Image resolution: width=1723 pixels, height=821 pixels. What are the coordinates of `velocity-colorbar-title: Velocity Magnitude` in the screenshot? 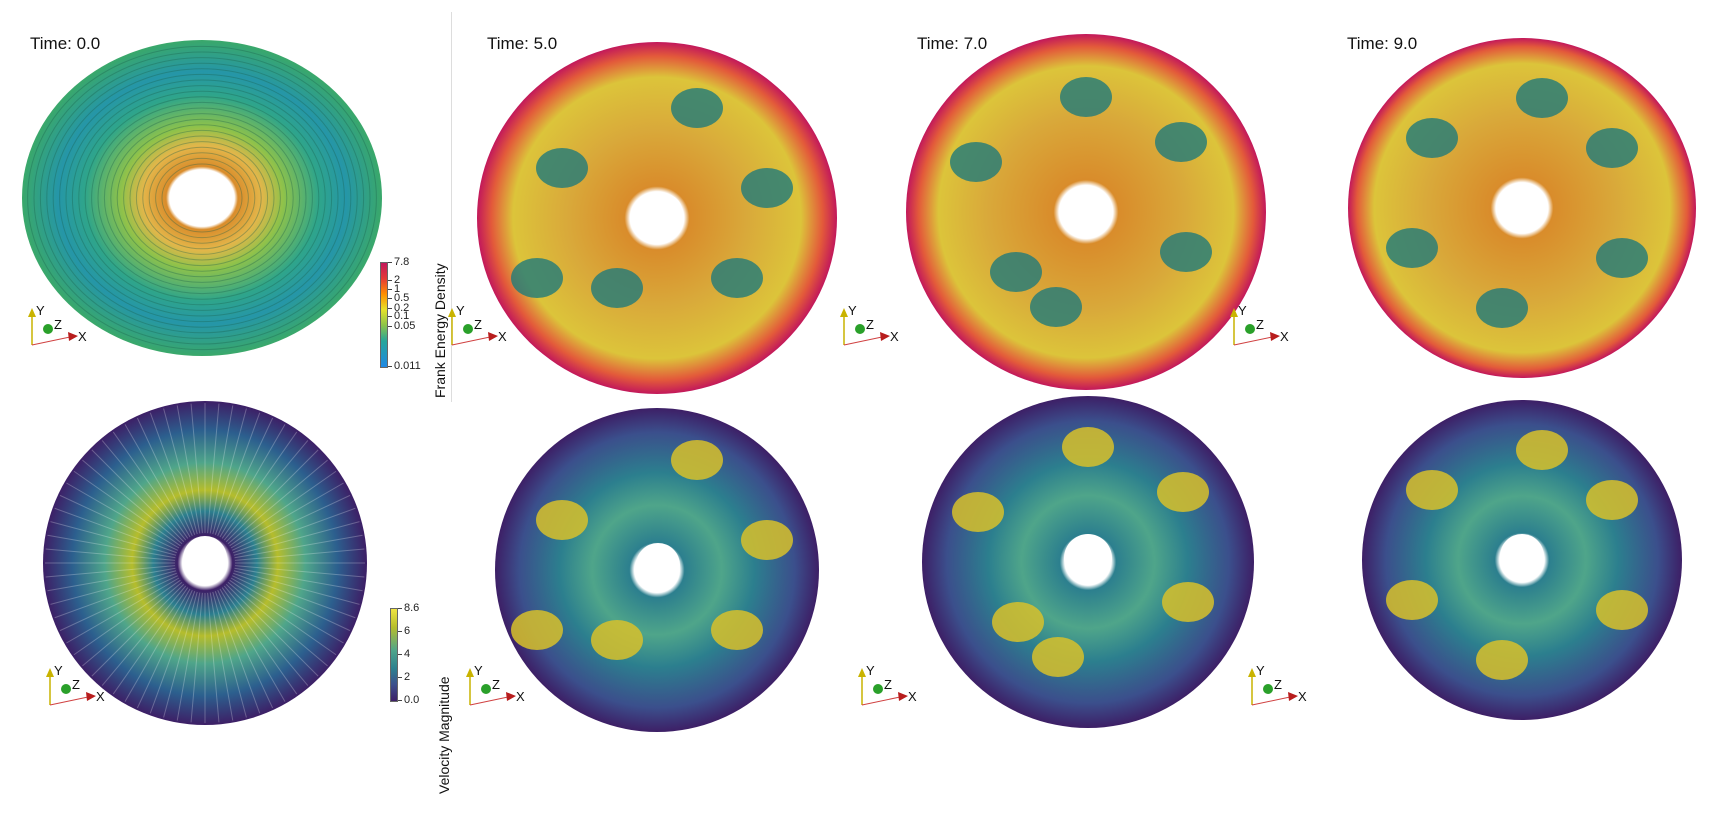 It's located at (444, 735).